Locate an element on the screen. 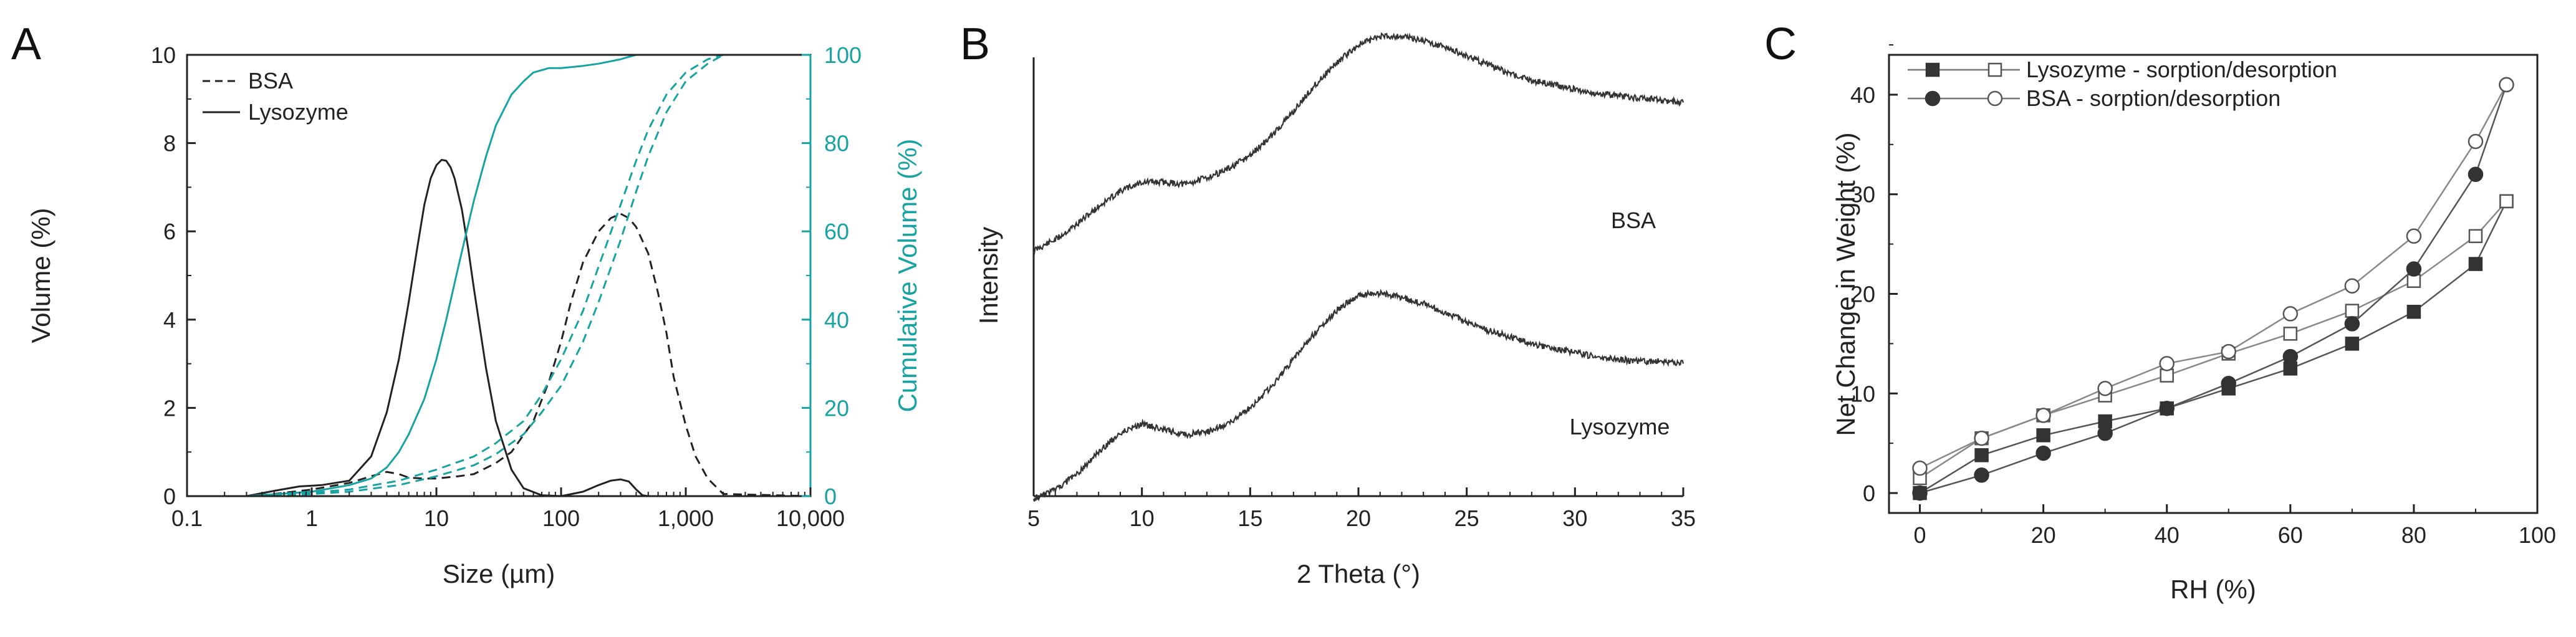 The width and height of the screenshot is (2576, 637). panel-b-ticks: 5 10 15 20 25 30 35 is located at coordinates (1361, 509).